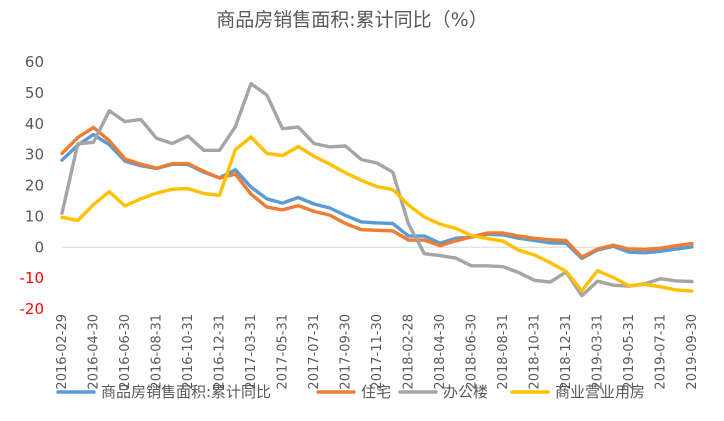 This screenshot has height=421, width=724. What do you see at coordinates (32, 309) in the screenshot?
I see `y-tick-label: -20` at bounding box center [32, 309].